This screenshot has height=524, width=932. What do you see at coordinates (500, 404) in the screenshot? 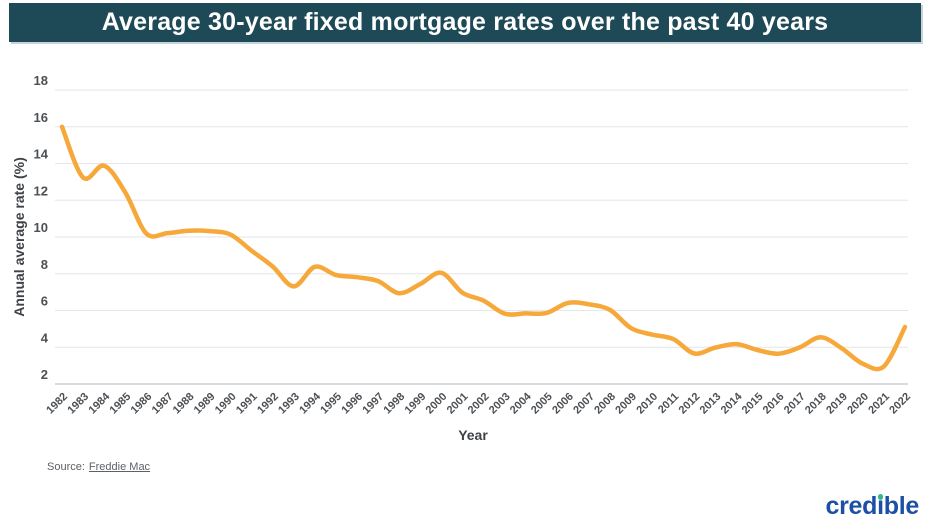
I see `x-tick-label-2003: 2003` at bounding box center [500, 404].